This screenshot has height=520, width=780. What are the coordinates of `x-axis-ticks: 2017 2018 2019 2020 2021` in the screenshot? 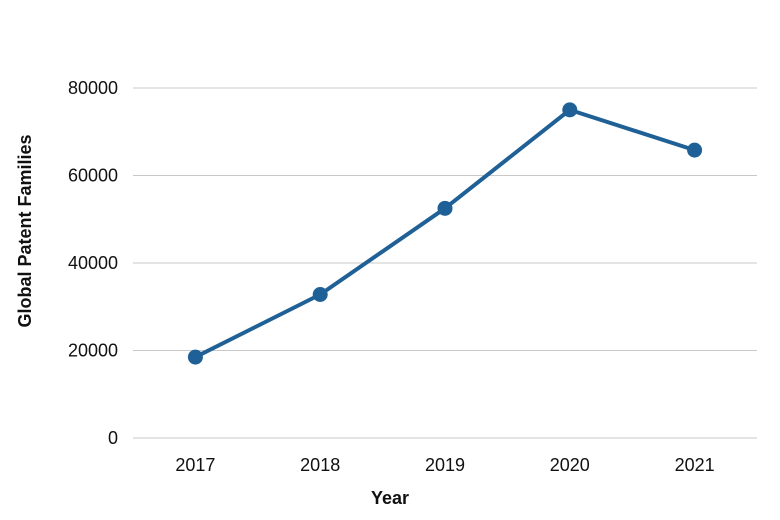 It's located at (444, 465).